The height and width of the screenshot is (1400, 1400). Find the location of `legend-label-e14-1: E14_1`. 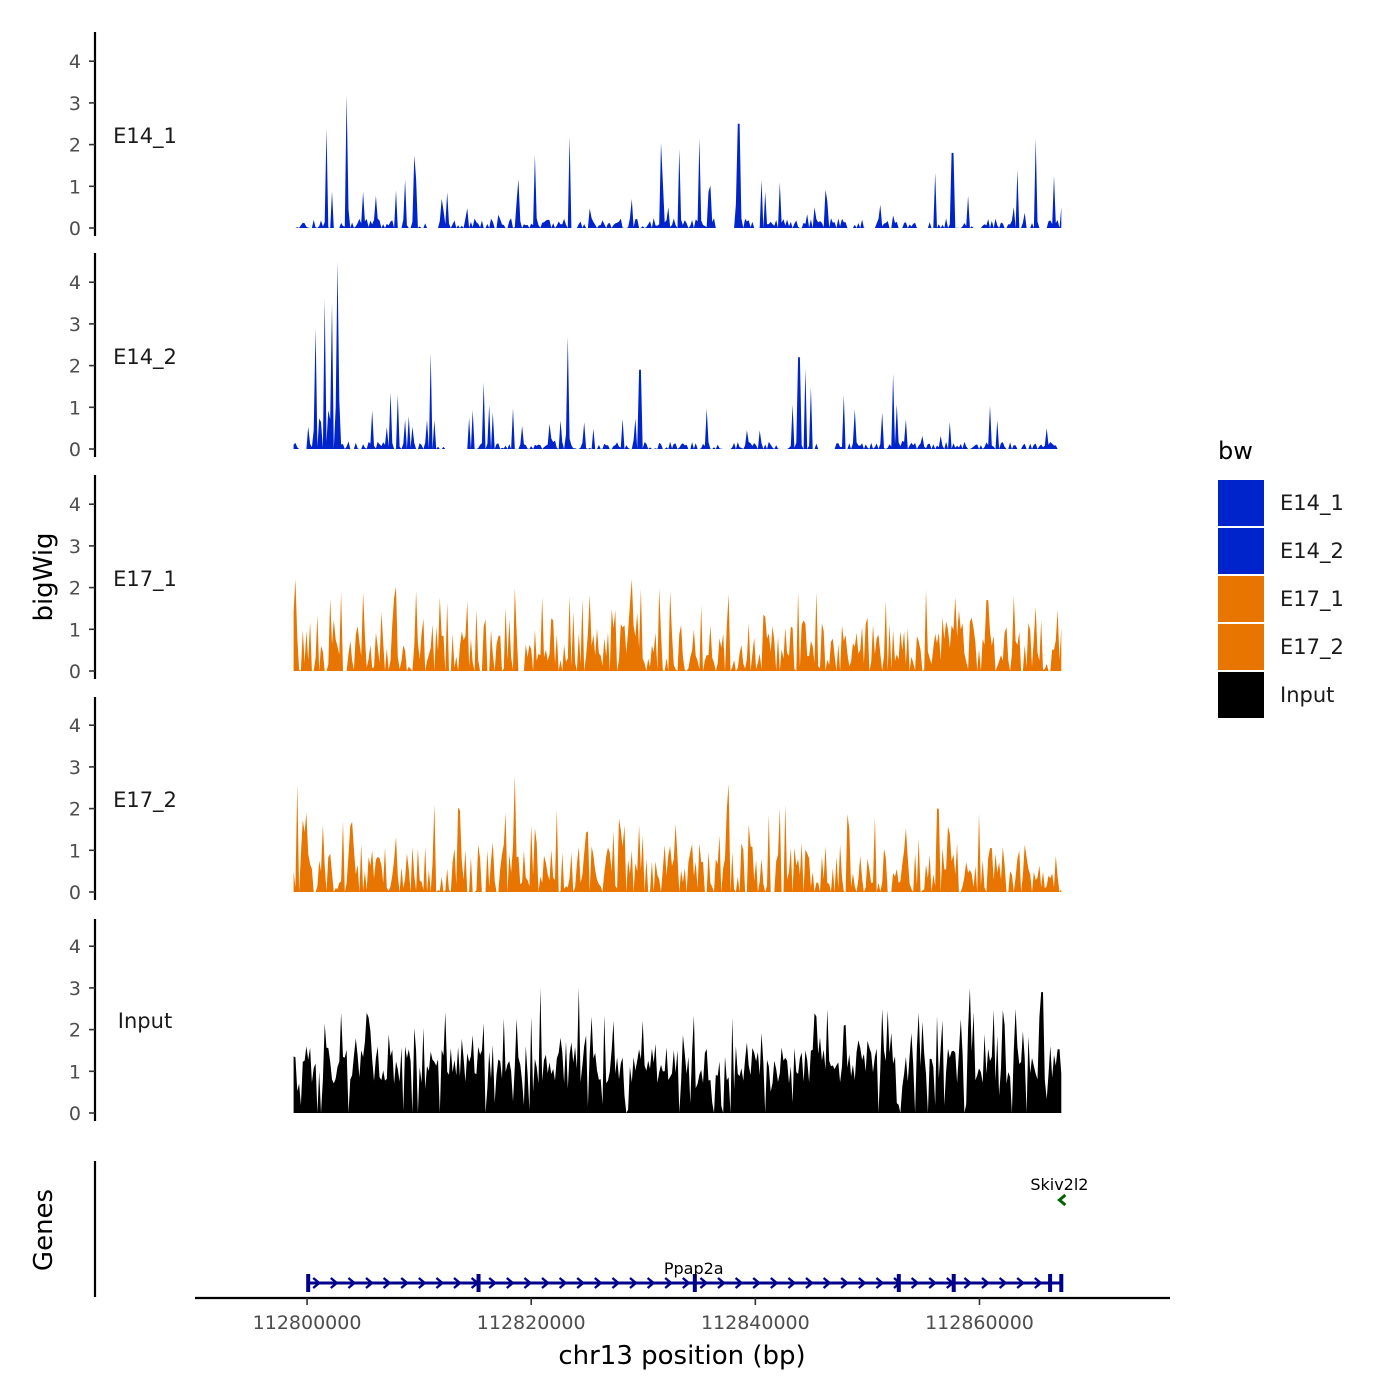

legend-label-e14-1: E14_1 is located at coordinates (1312, 503).